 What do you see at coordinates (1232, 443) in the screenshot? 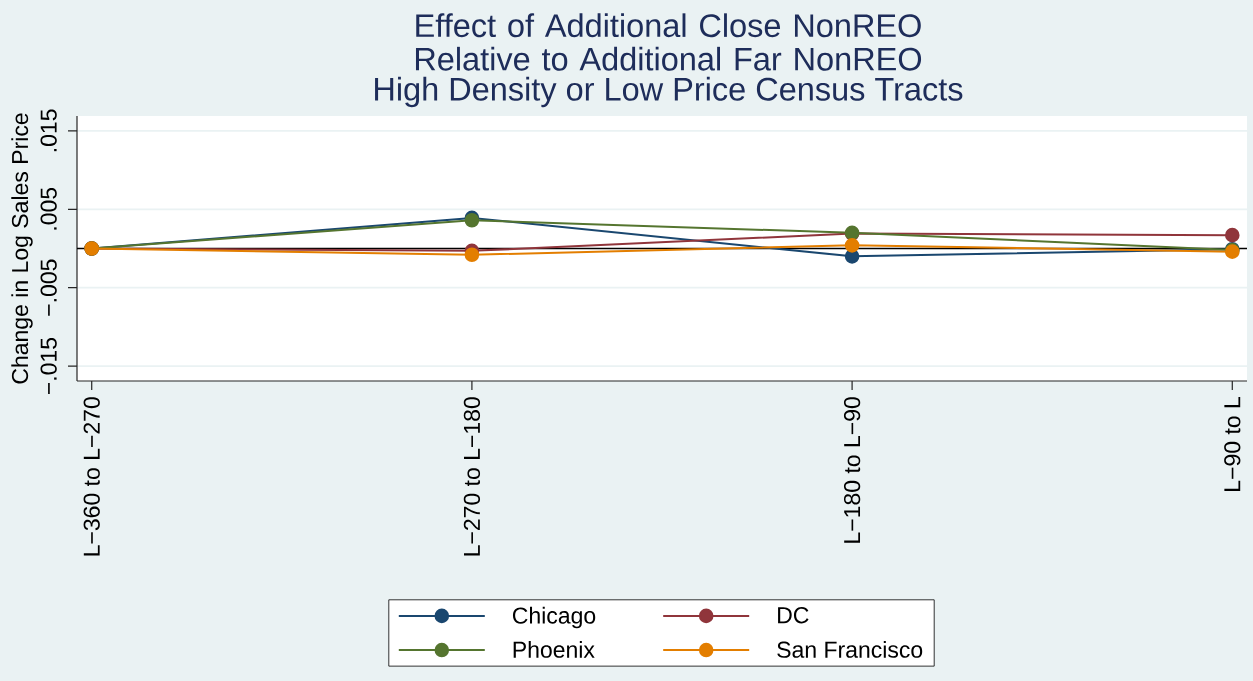
I see `x-tick-label: L−90 to L` at bounding box center [1232, 443].